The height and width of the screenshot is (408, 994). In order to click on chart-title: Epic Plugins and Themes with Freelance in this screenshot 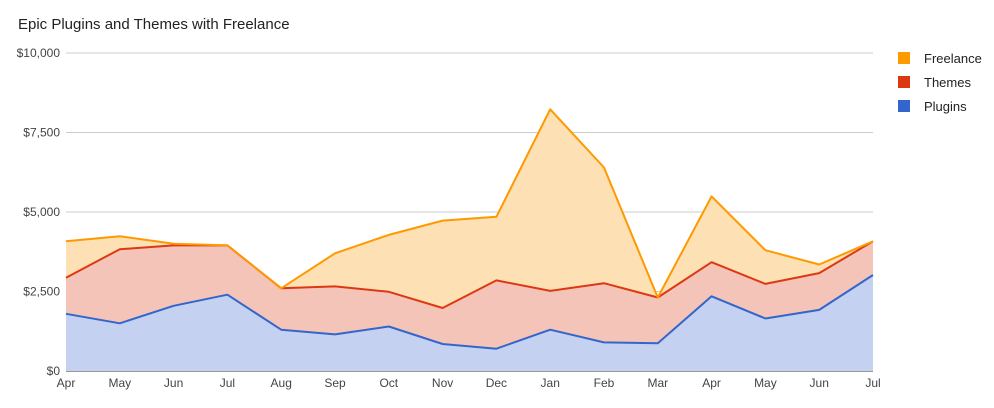, I will do `click(154, 24)`.